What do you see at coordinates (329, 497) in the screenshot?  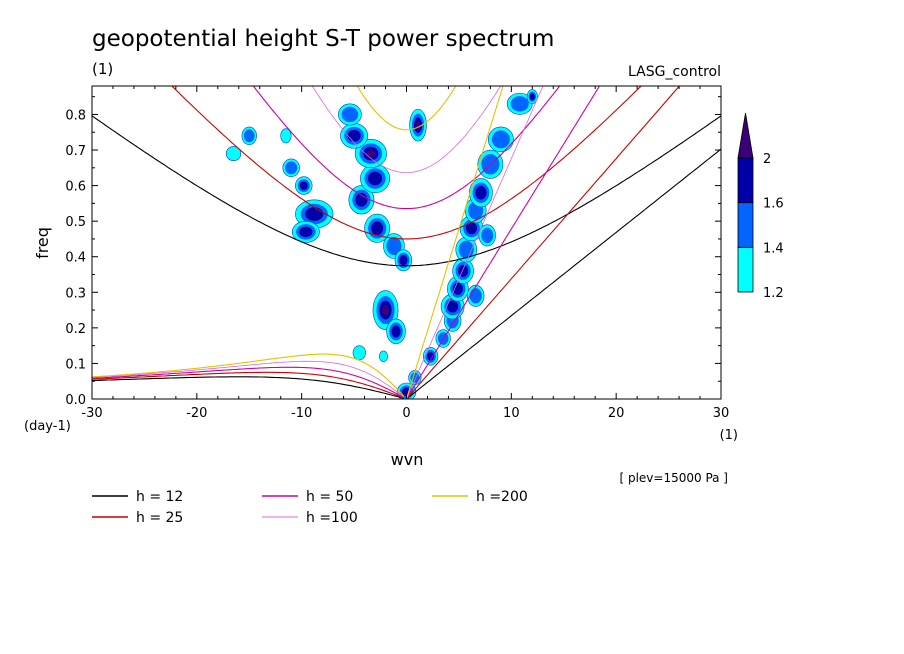 I see `legend-label: h = 50` at bounding box center [329, 497].